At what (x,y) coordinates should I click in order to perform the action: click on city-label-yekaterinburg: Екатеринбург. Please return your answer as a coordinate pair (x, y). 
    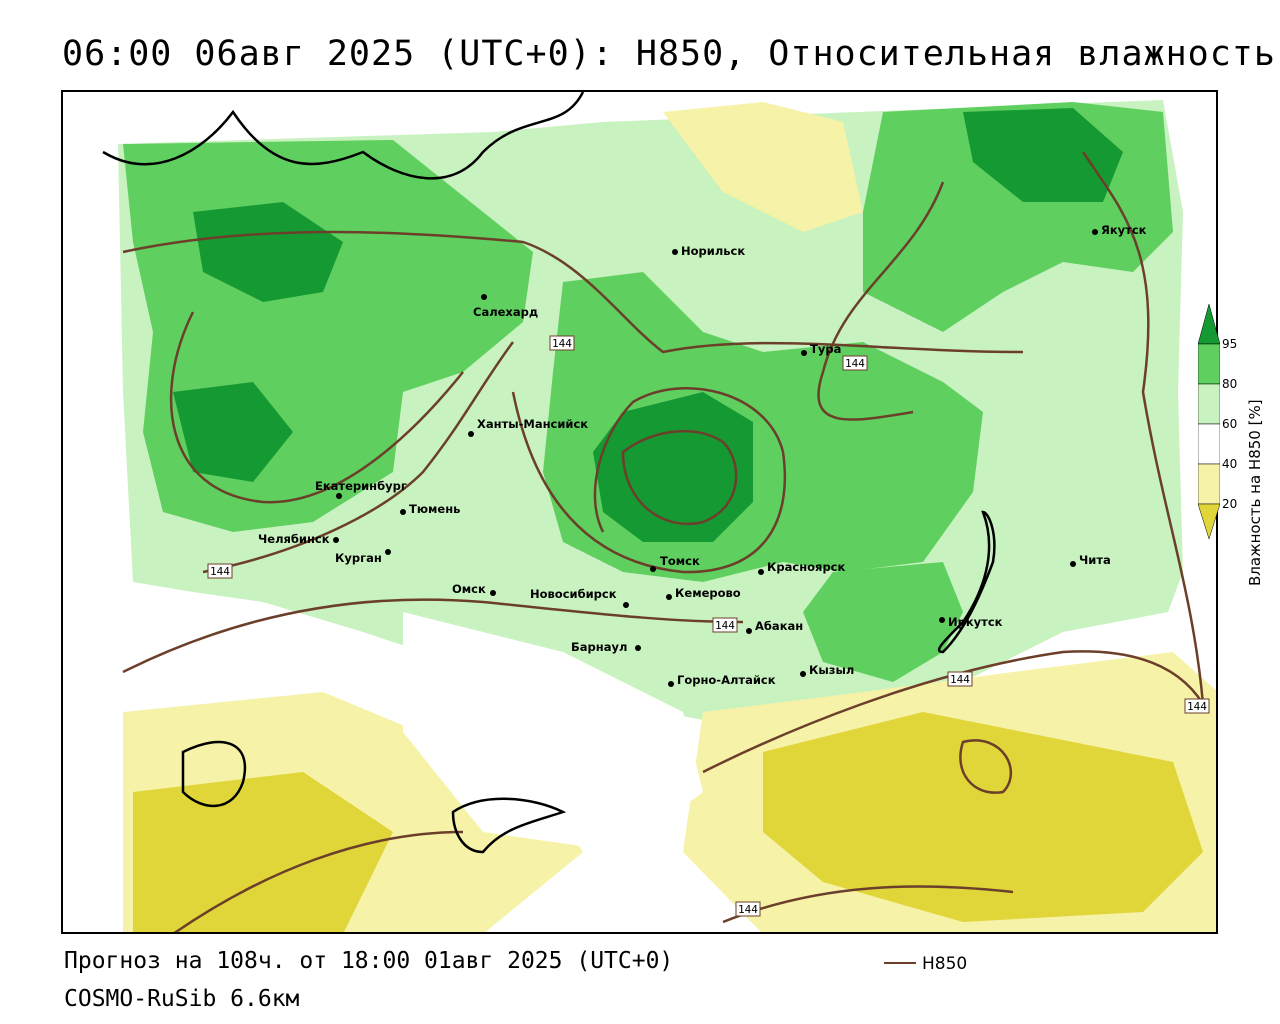
    Looking at the image, I should click on (361, 486).